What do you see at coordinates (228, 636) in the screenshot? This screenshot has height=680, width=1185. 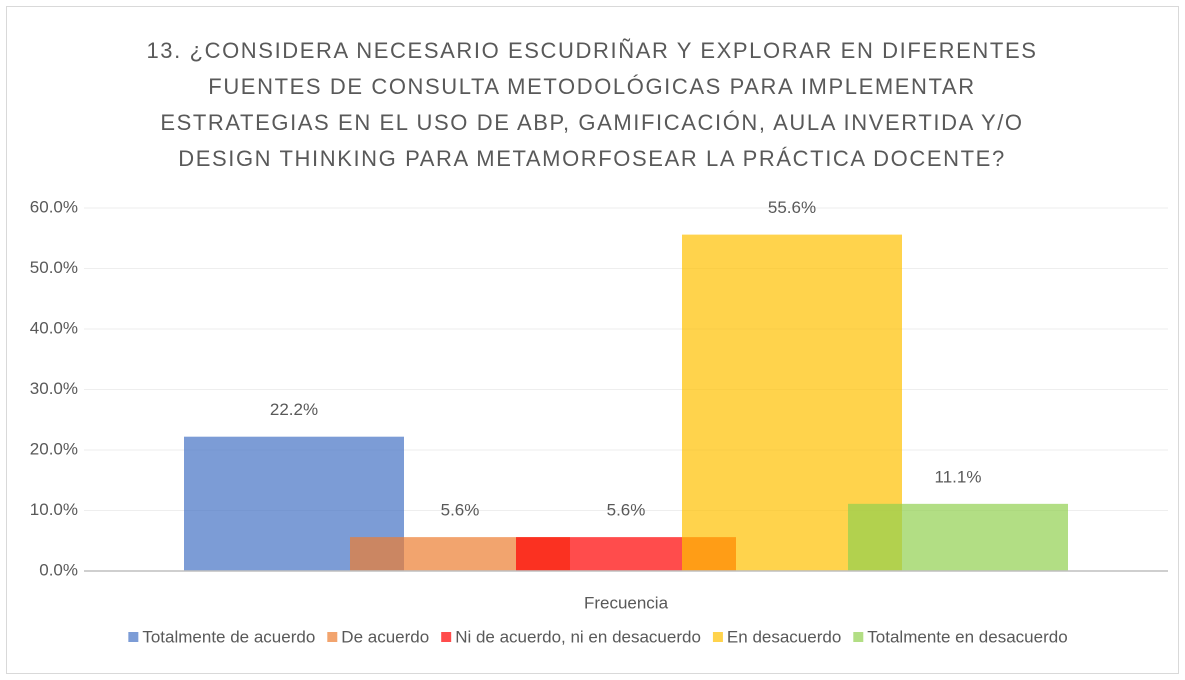 I see `legend-label: Totalmente de acuerdo` at bounding box center [228, 636].